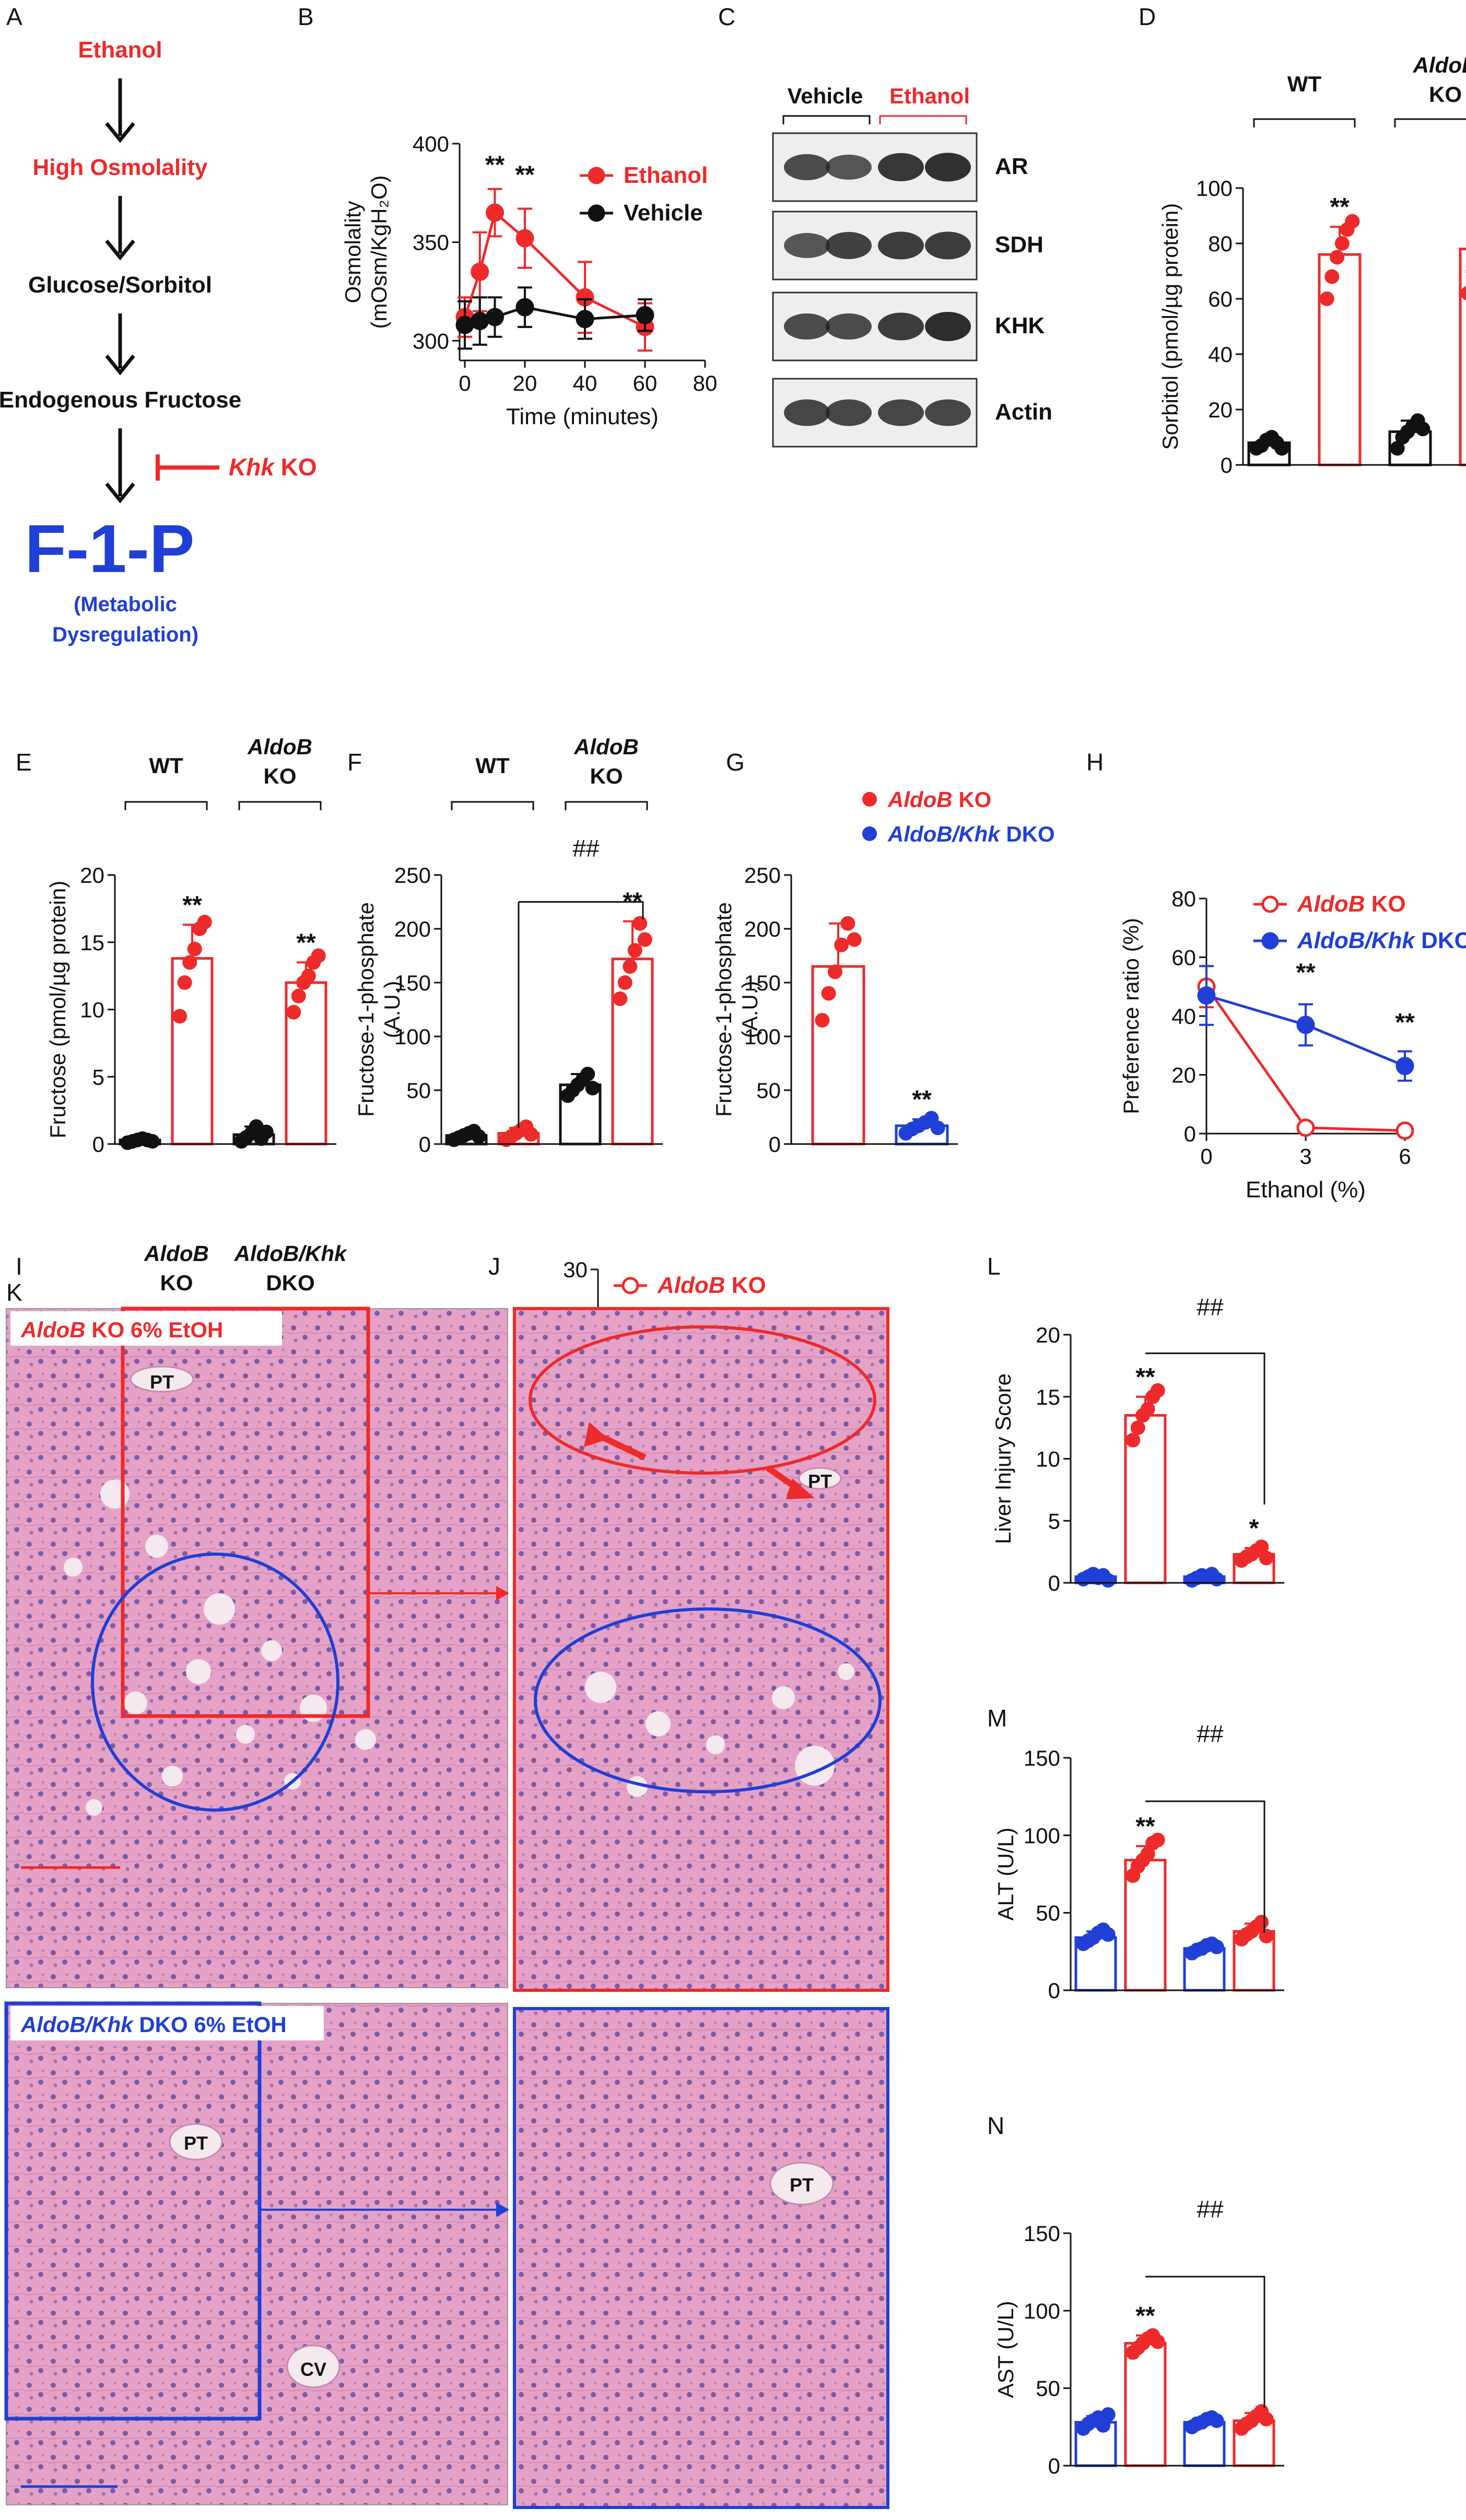 The image size is (1466, 2520). What do you see at coordinates (215, 1682) in the screenshot?
I see `steatosis-circle` at bounding box center [215, 1682].